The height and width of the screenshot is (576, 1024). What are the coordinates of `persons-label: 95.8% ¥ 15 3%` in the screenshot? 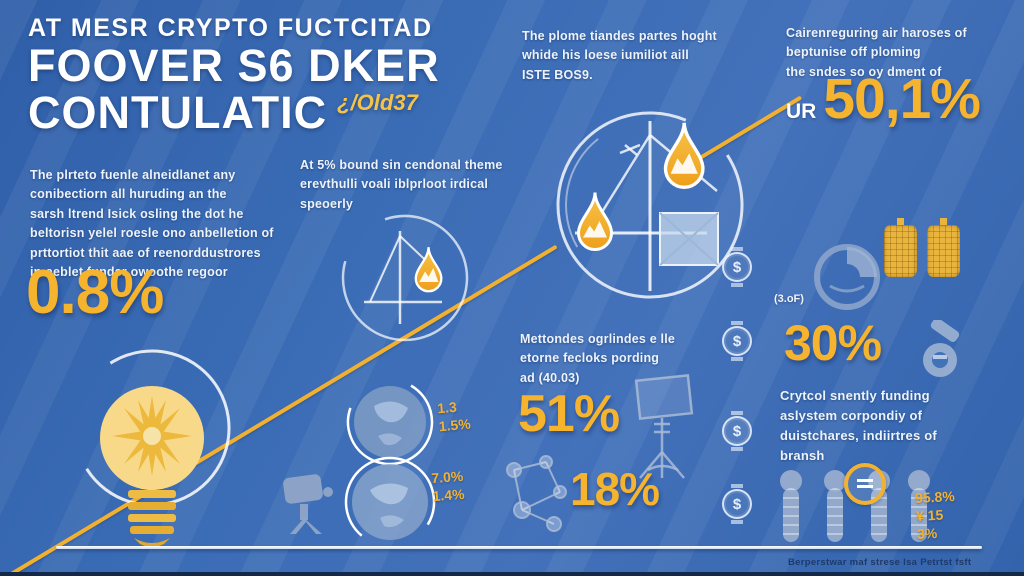 It's located at (936, 515).